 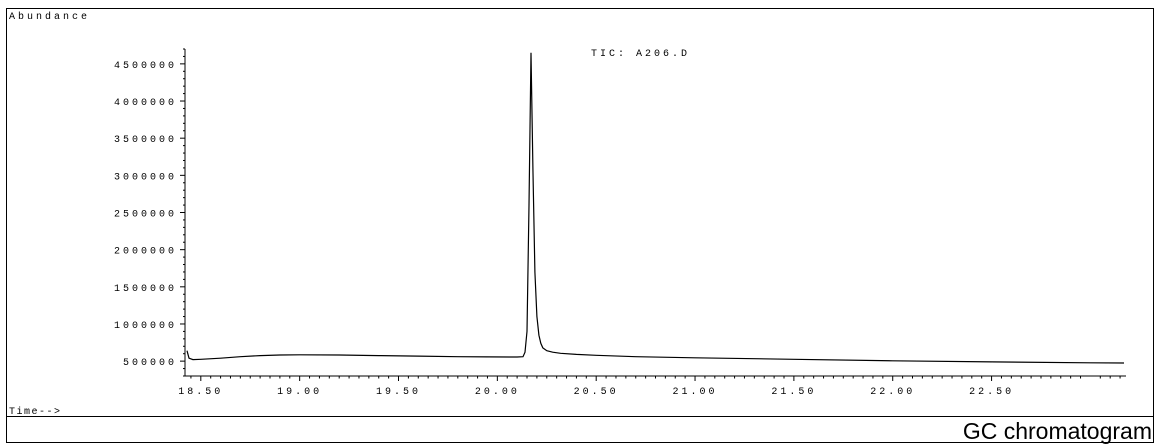 I want to click on y-tick-label: 500000, so click(x=150, y=363).